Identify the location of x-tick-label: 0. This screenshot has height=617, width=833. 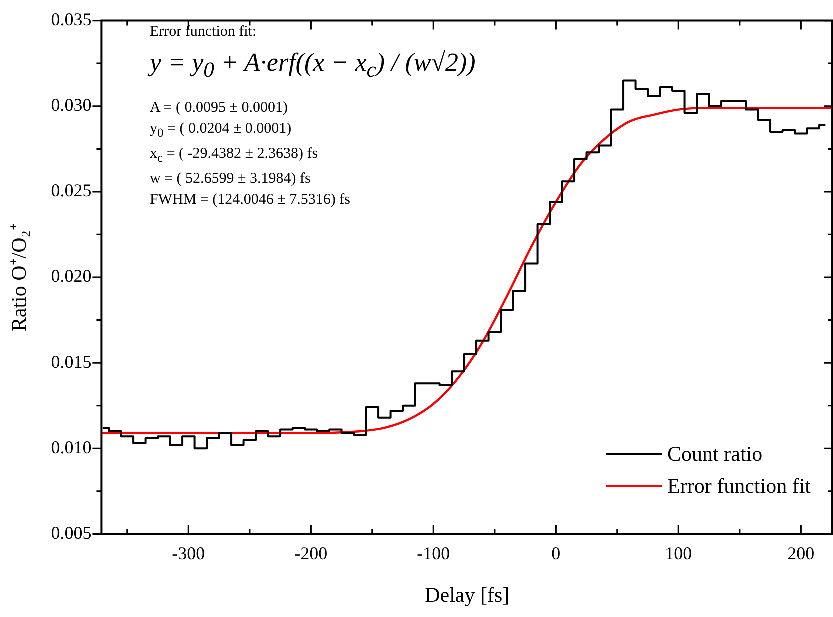
(556, 554).